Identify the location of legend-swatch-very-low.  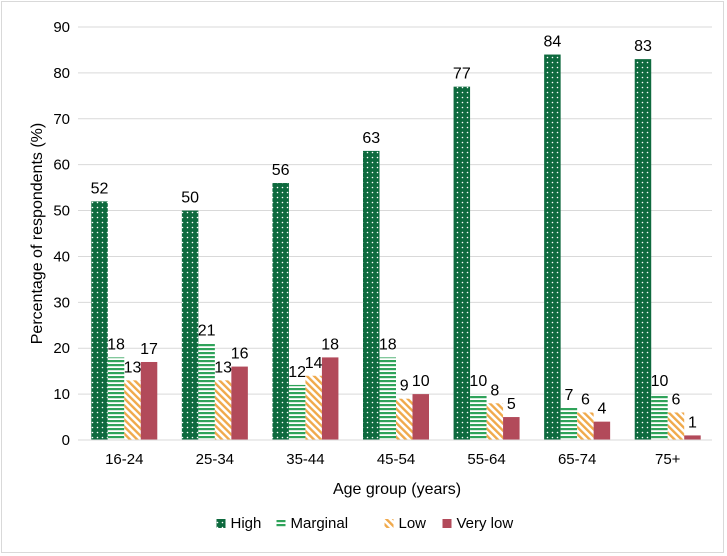
(447, 523).